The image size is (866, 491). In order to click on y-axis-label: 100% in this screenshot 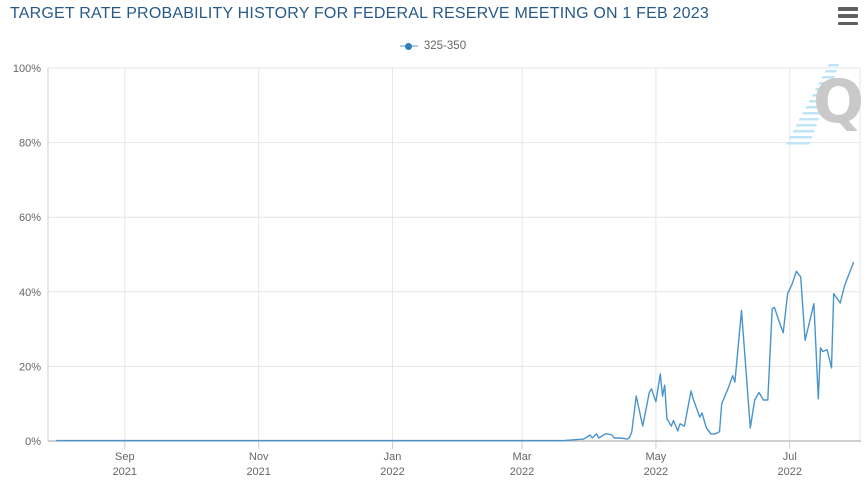, I will do `click(27, 69)`.